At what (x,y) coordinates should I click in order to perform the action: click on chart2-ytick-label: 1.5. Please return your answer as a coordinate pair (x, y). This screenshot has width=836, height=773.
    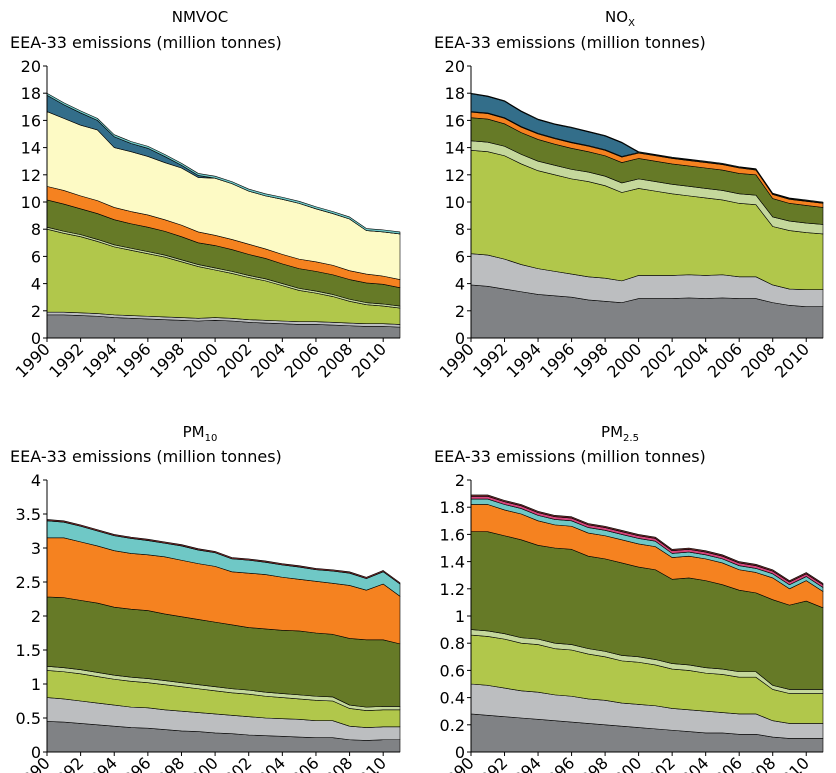
    Looking at the image, I should click on (28, 650).